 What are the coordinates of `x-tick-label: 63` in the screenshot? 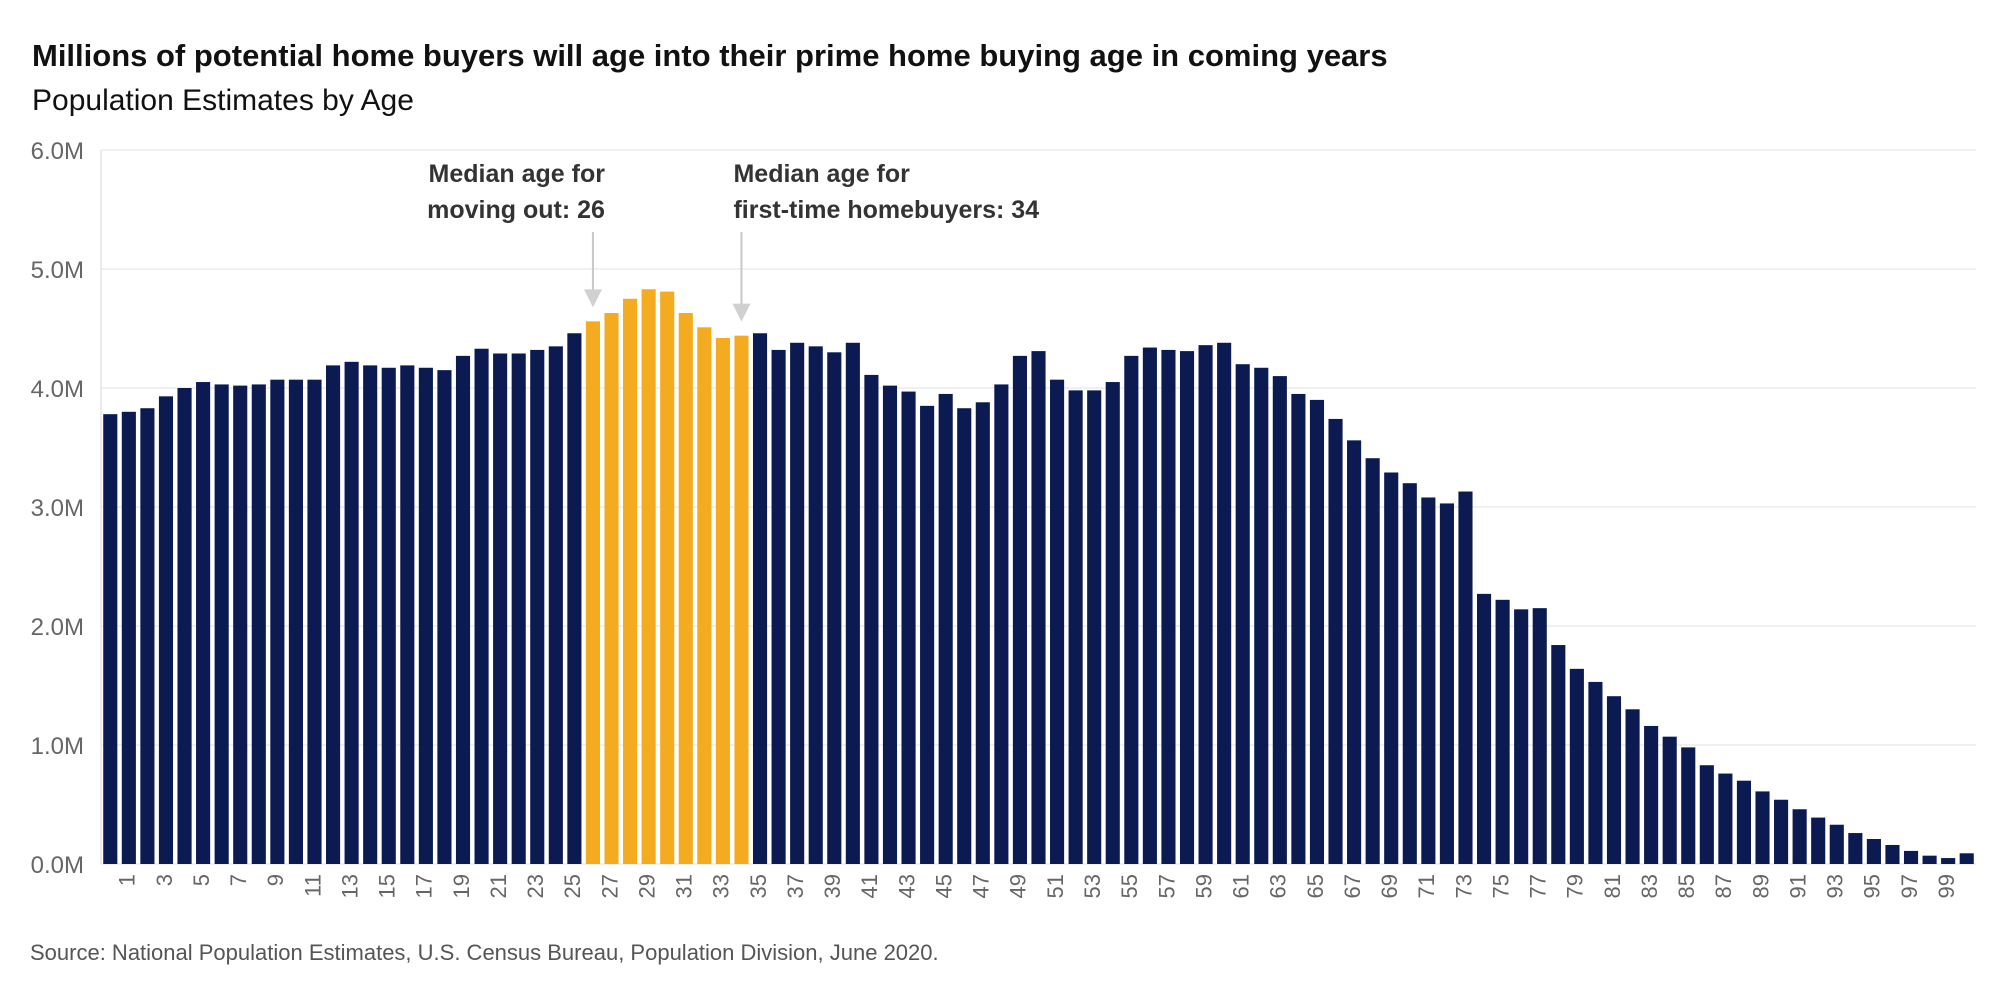 It's located at (1278, 886).